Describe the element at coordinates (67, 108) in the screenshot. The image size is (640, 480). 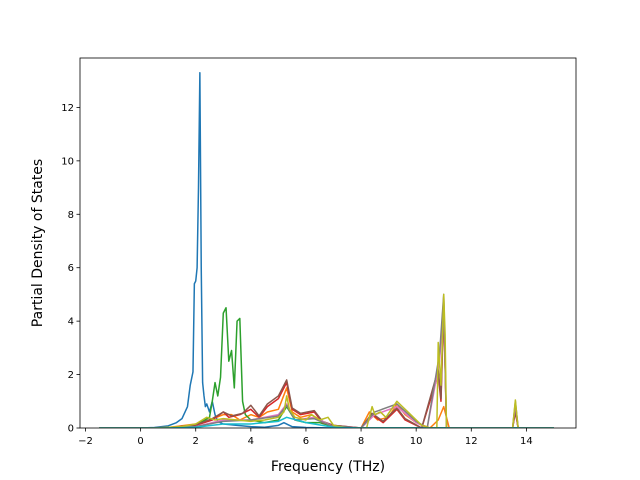
I see `y-tick-label: 12` at that location.